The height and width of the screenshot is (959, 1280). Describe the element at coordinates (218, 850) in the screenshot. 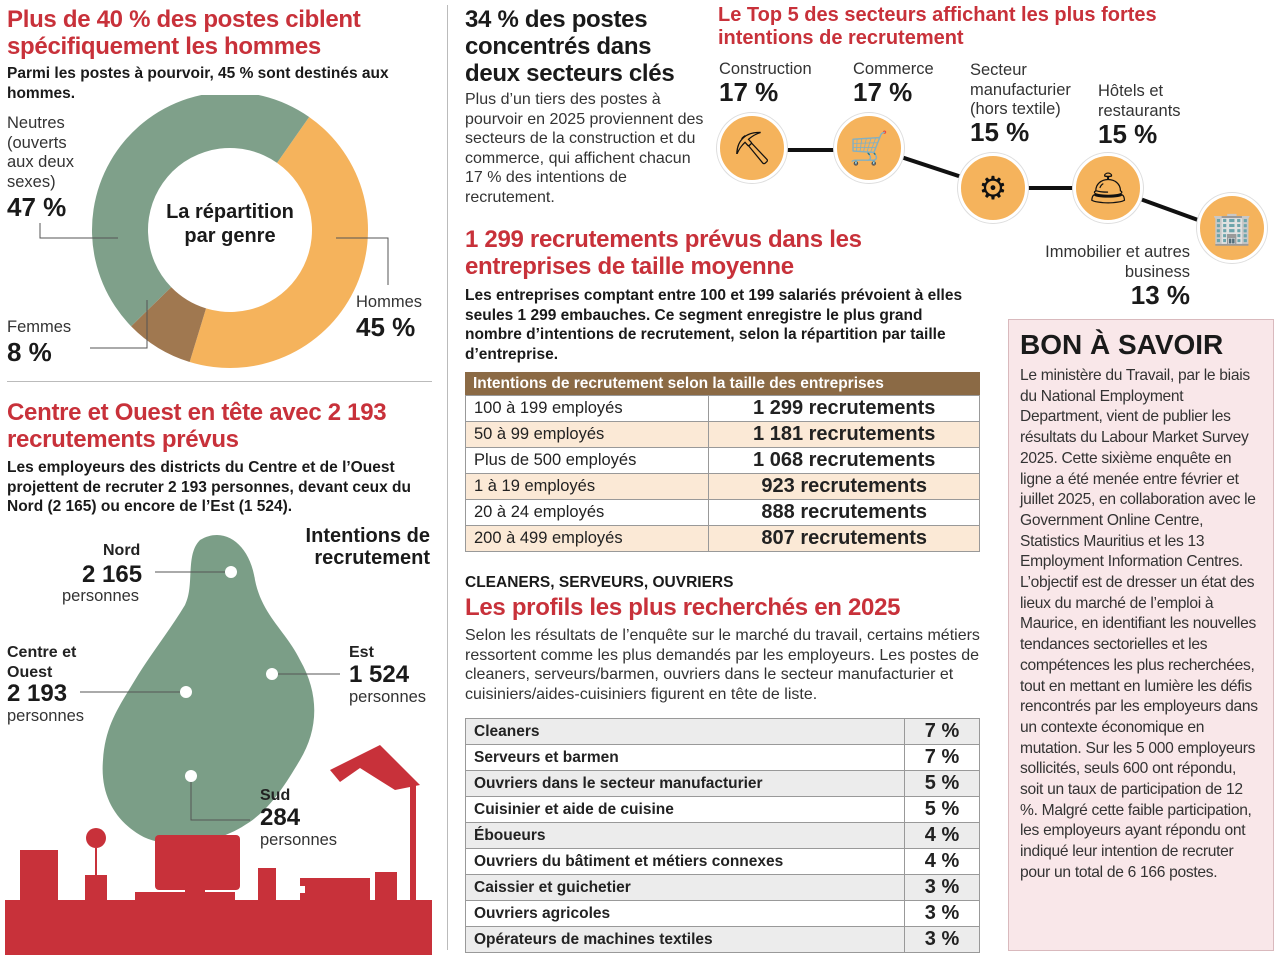

I see `desk-illustration` at that location.